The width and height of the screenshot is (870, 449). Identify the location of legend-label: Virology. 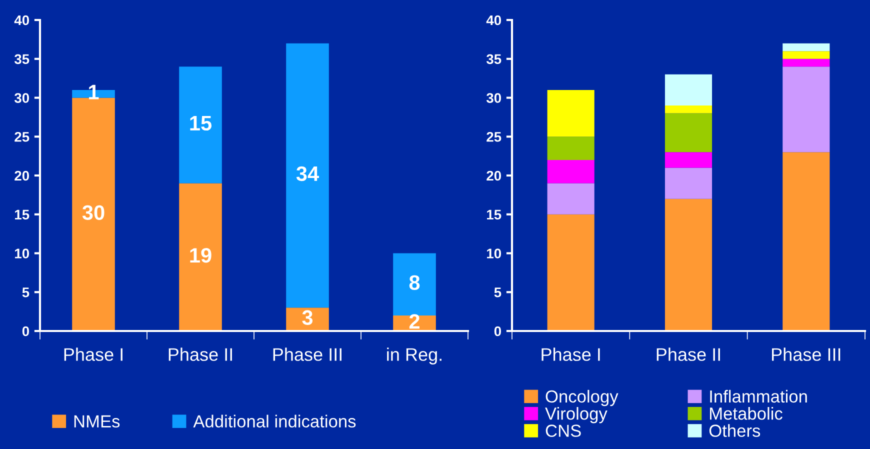
(576, 415).